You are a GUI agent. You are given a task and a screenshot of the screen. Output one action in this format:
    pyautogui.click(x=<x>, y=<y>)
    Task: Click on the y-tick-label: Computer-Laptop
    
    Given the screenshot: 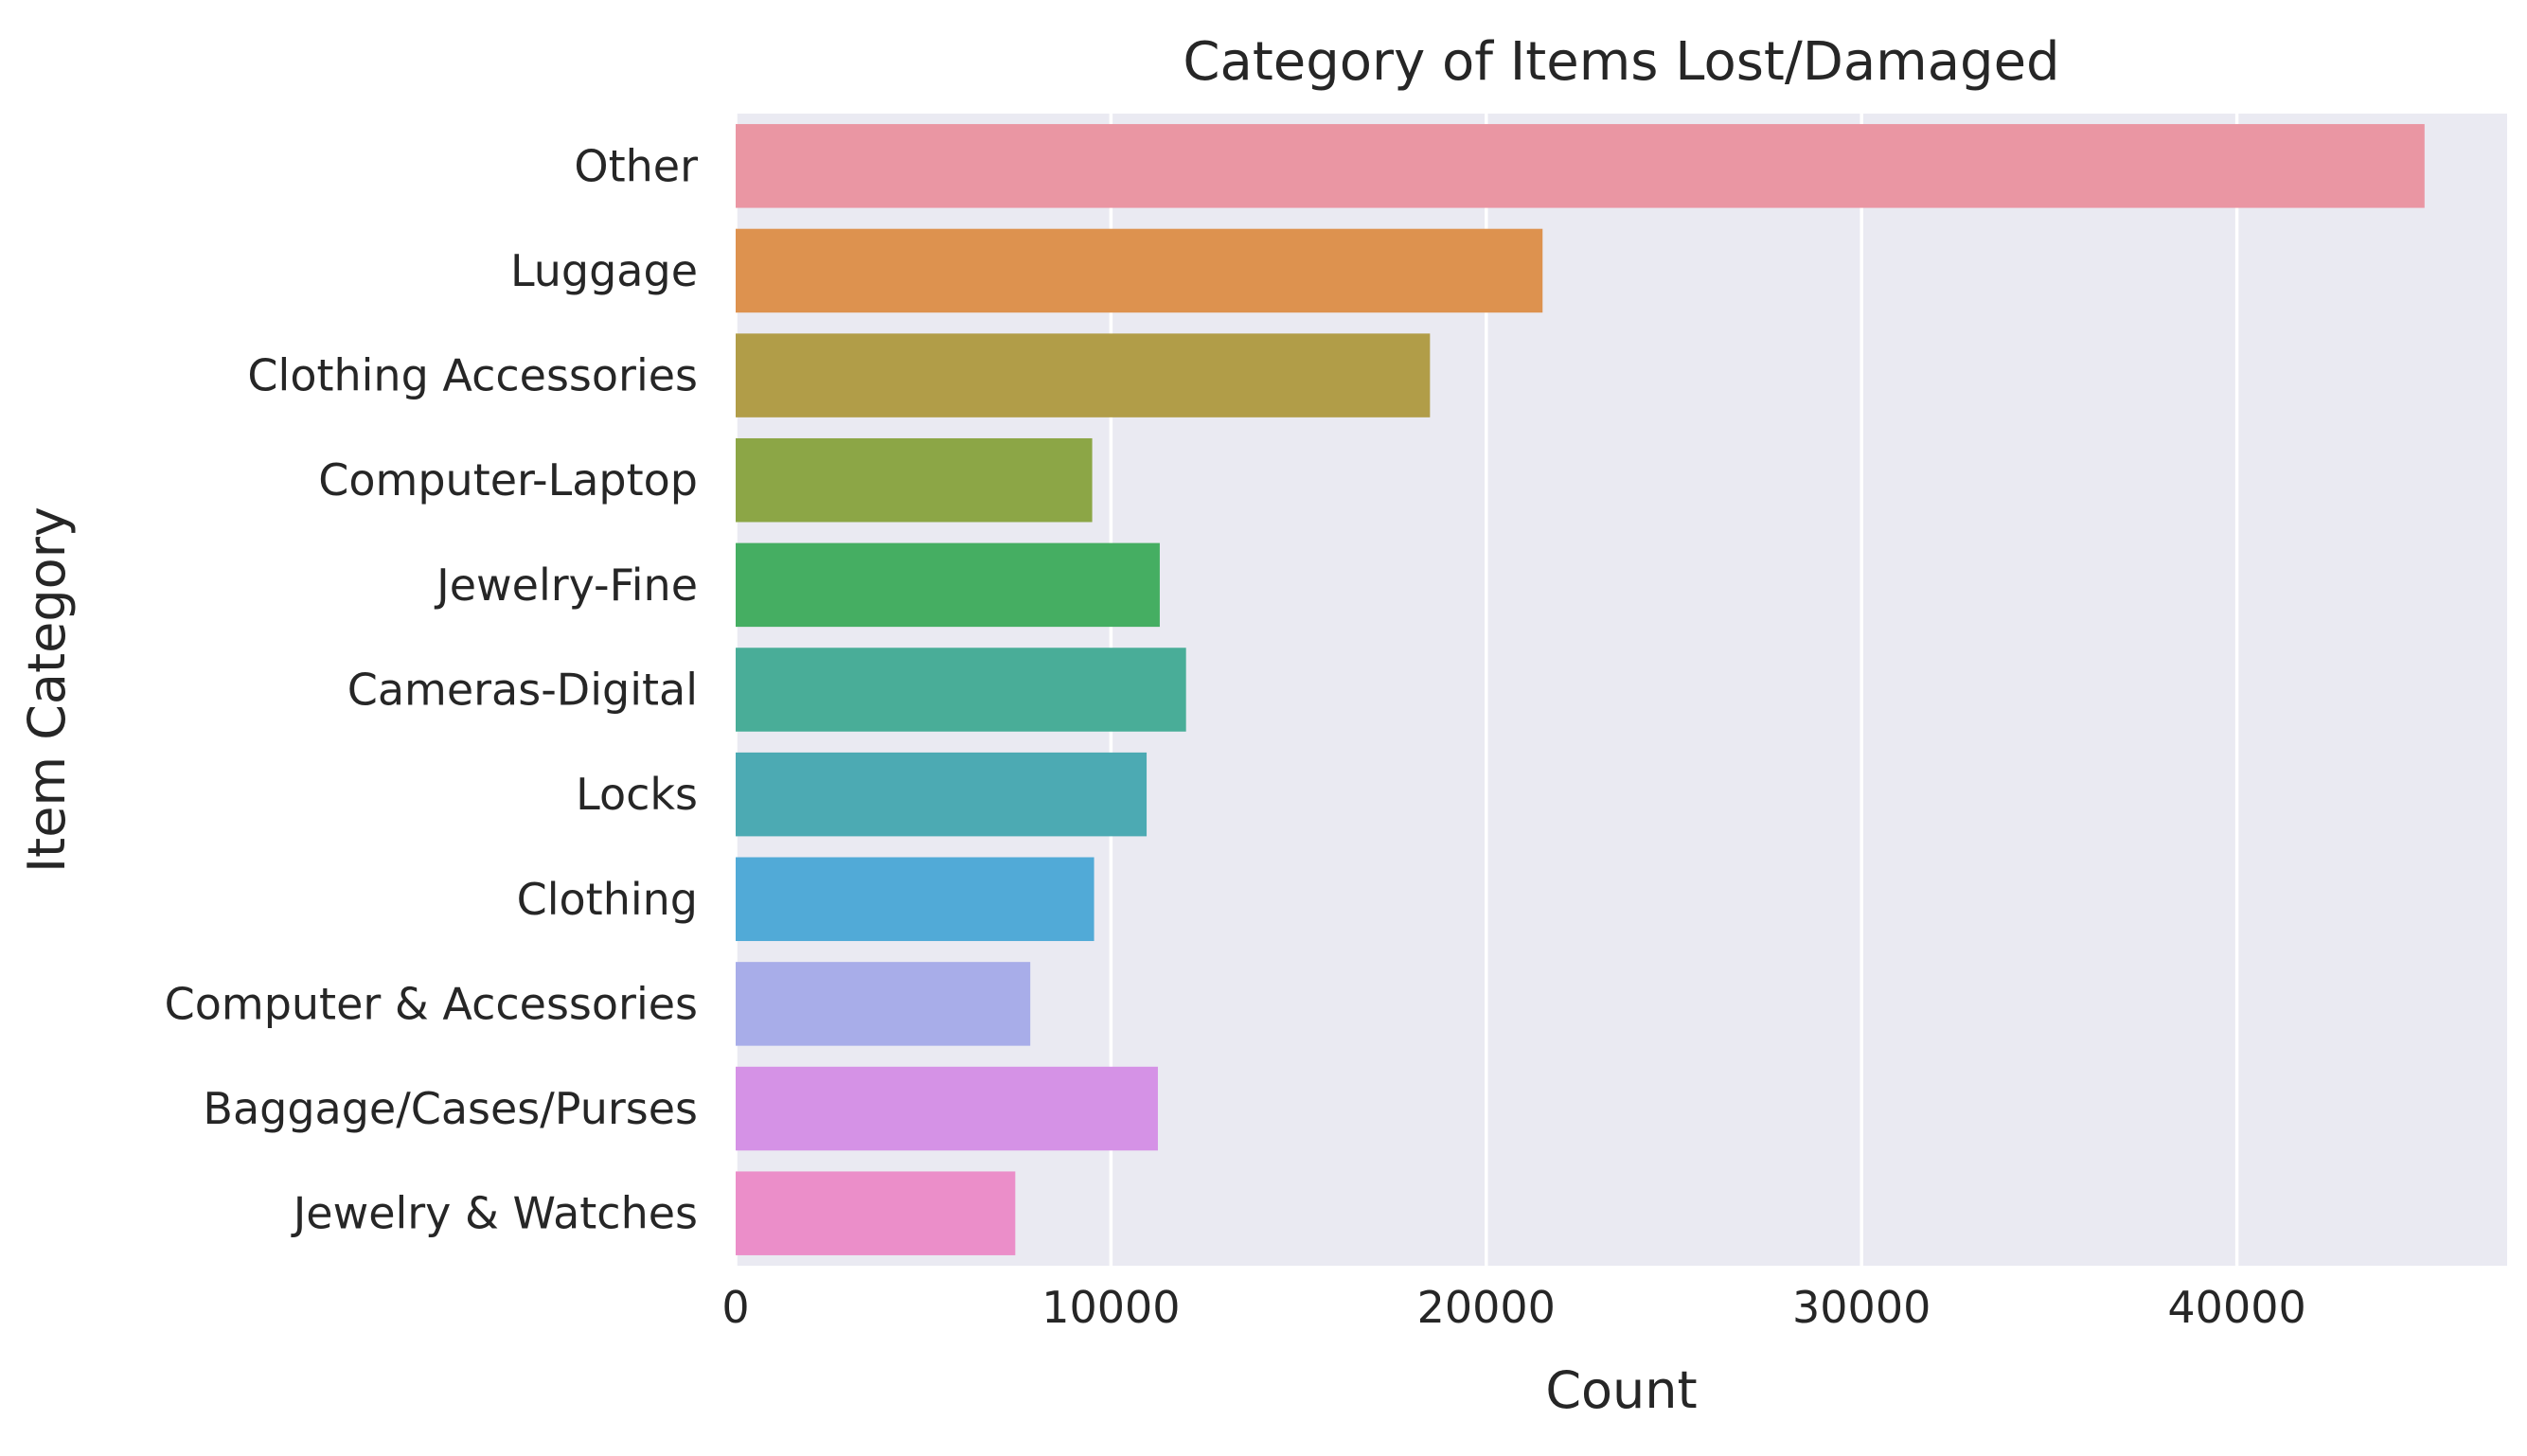 What is the action you would take?
    pyautogui.click(x=508, y=480)
    